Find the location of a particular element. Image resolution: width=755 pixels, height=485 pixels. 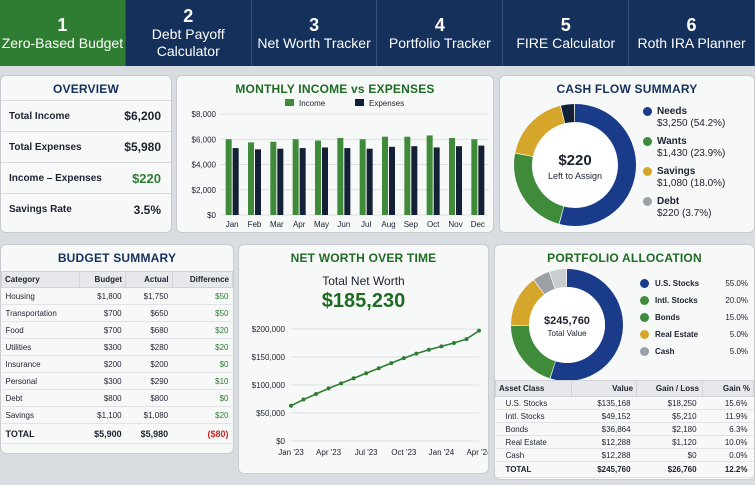

budget-cell-budget: $1,100 is located at coordinates (102, 415).